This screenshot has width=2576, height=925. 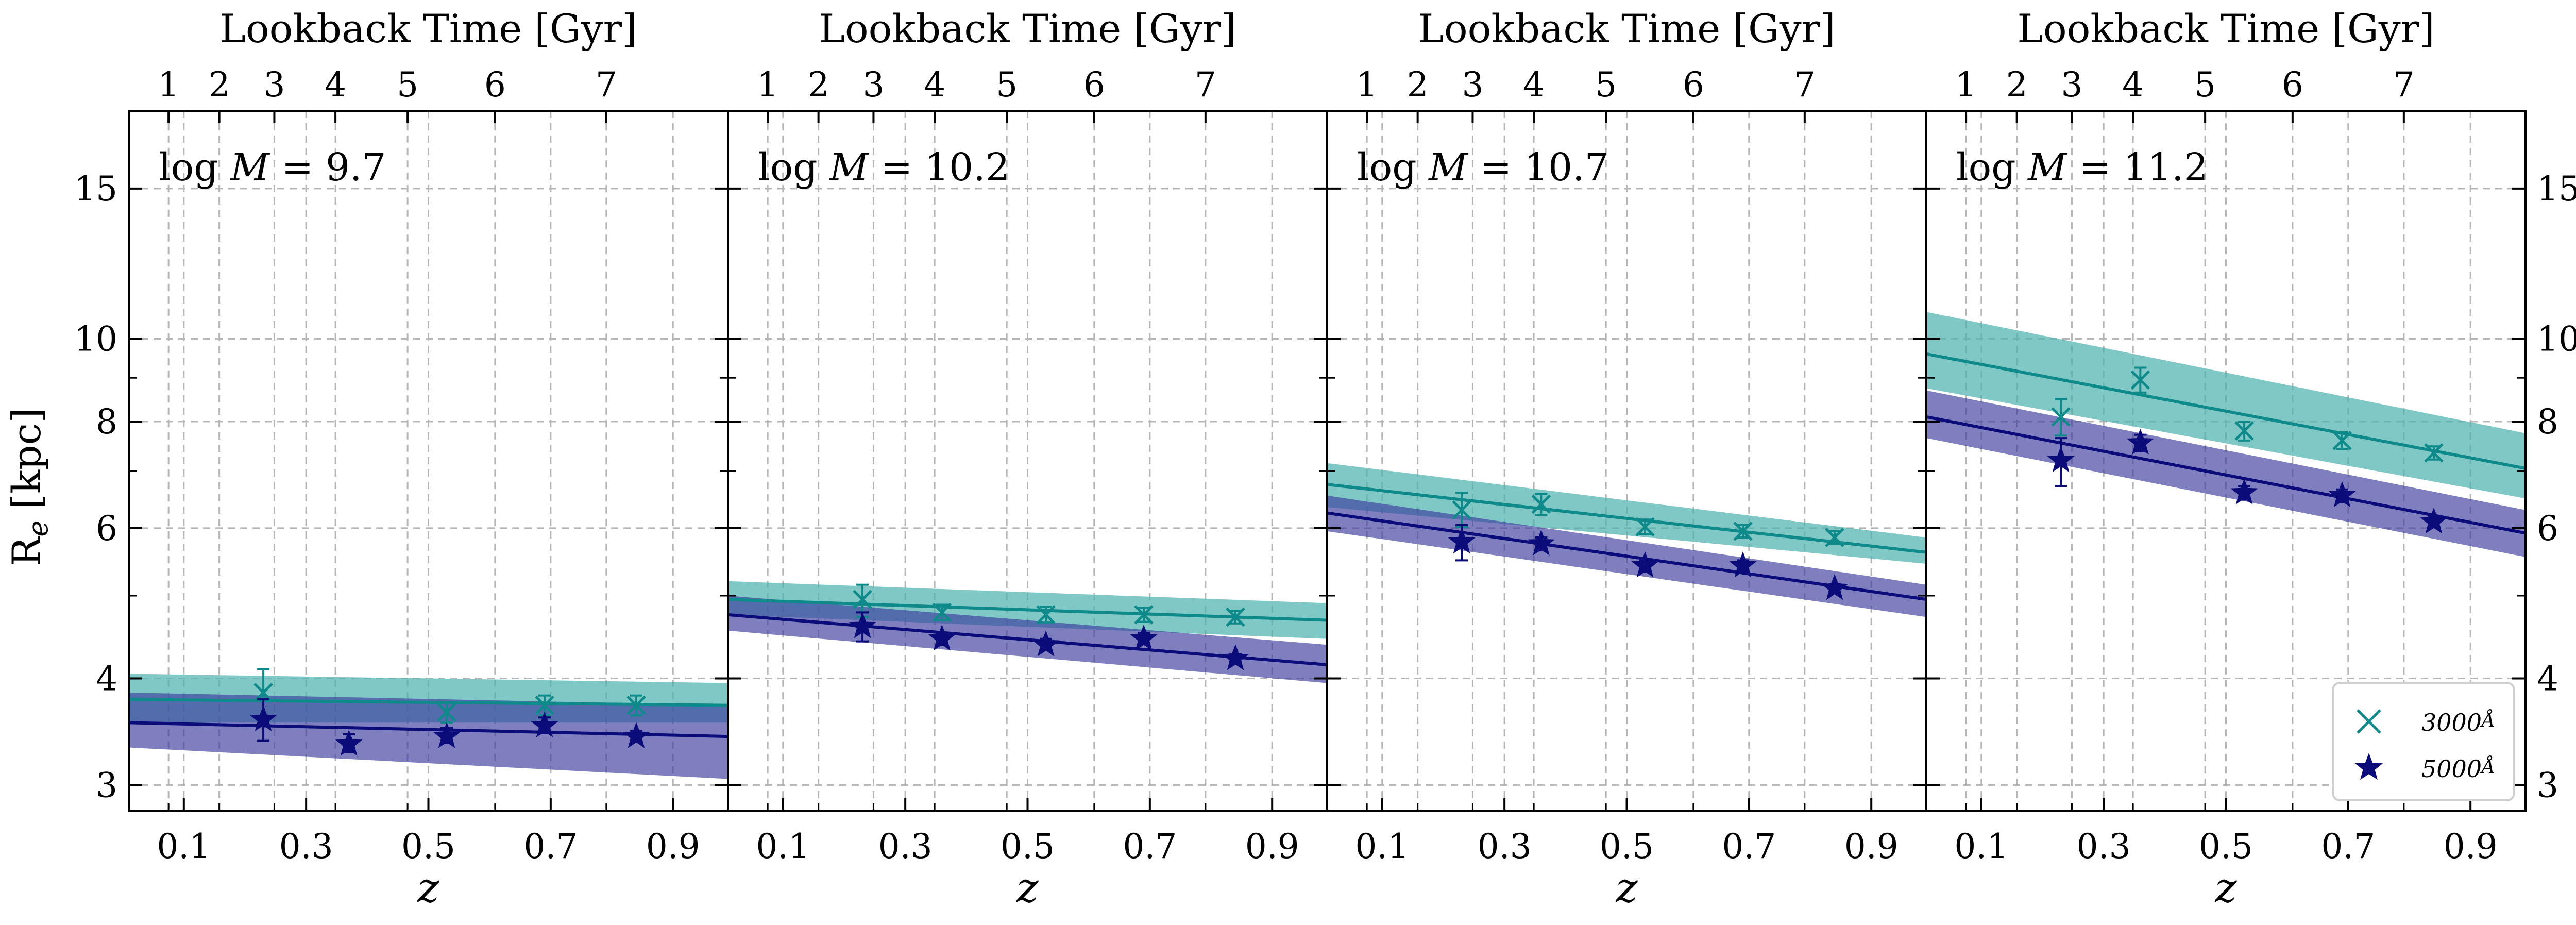 I want to click on y-tick-label-left: 8, so click(x=106, y=422).